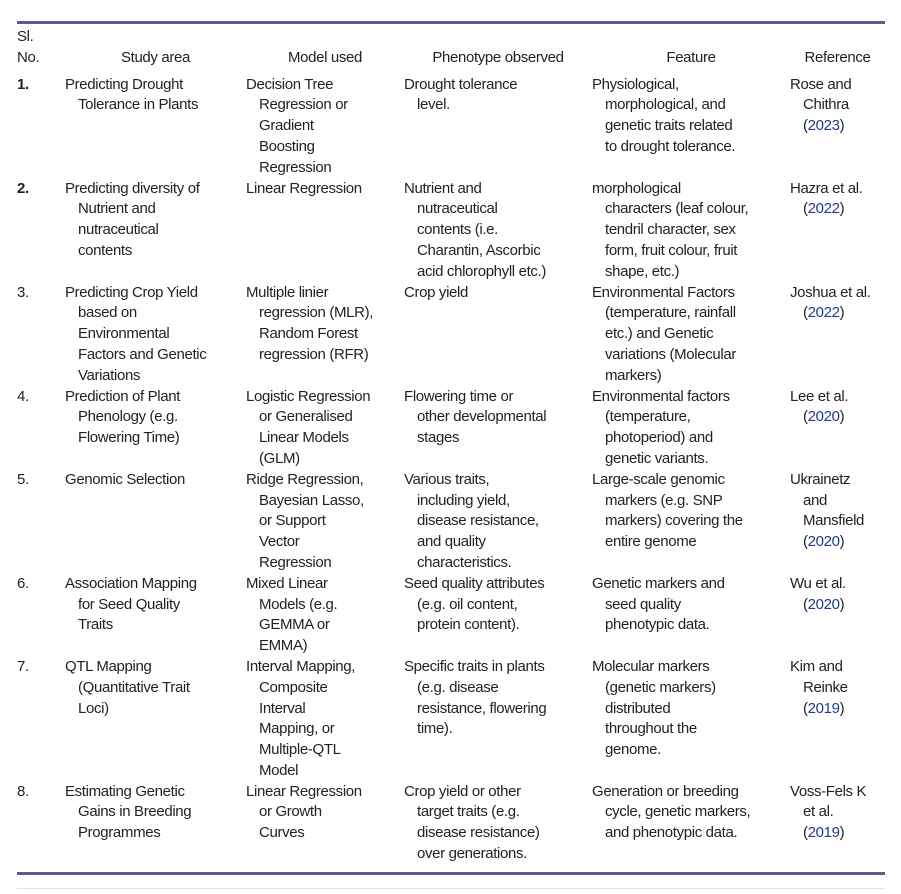 The image size is (901, 894). What do you see at coordinates (819, 676) in the screenshot?
I see `reference-authors: Kim and Reinke` at bounding box center [819, 676].